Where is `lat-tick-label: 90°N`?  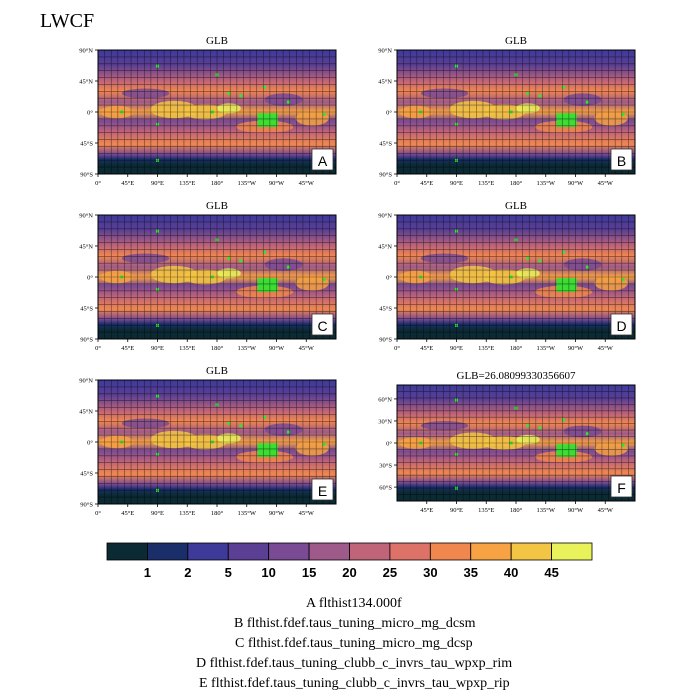 lat-tick-label: 90°N is located at coordinates (385, 51).